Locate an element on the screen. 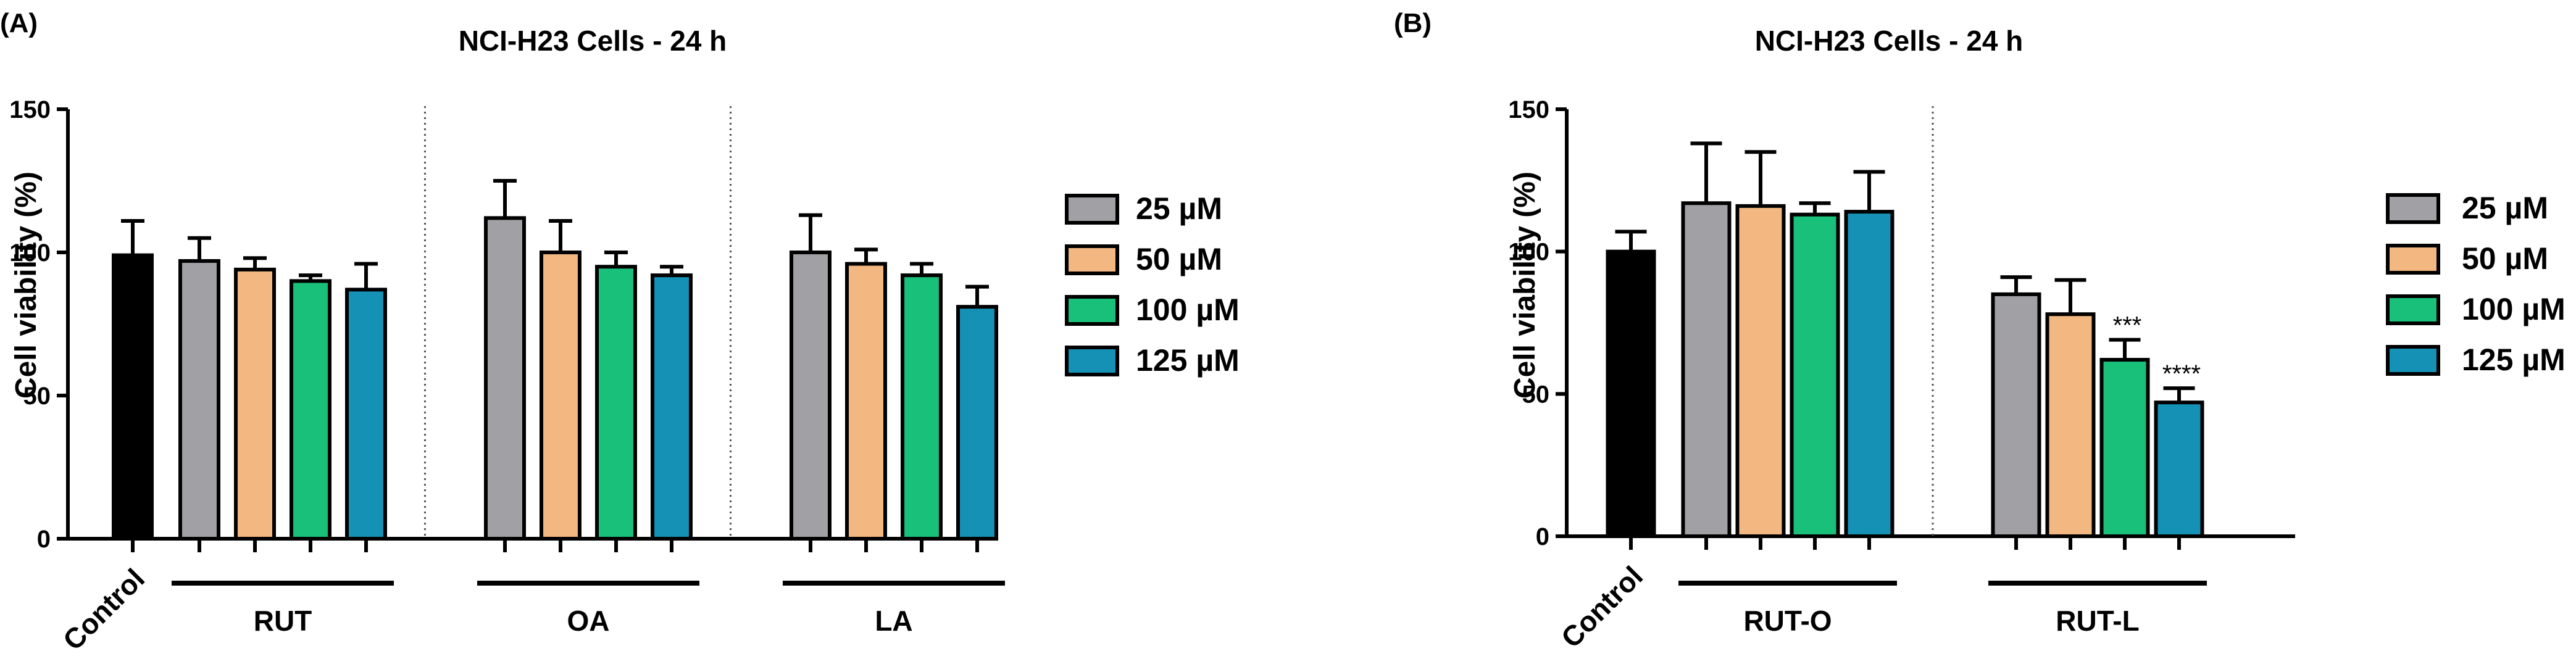 The height and width of the screenshot is (672, 2576). group-label: RUT-O is located at coordinates (1788, 621).